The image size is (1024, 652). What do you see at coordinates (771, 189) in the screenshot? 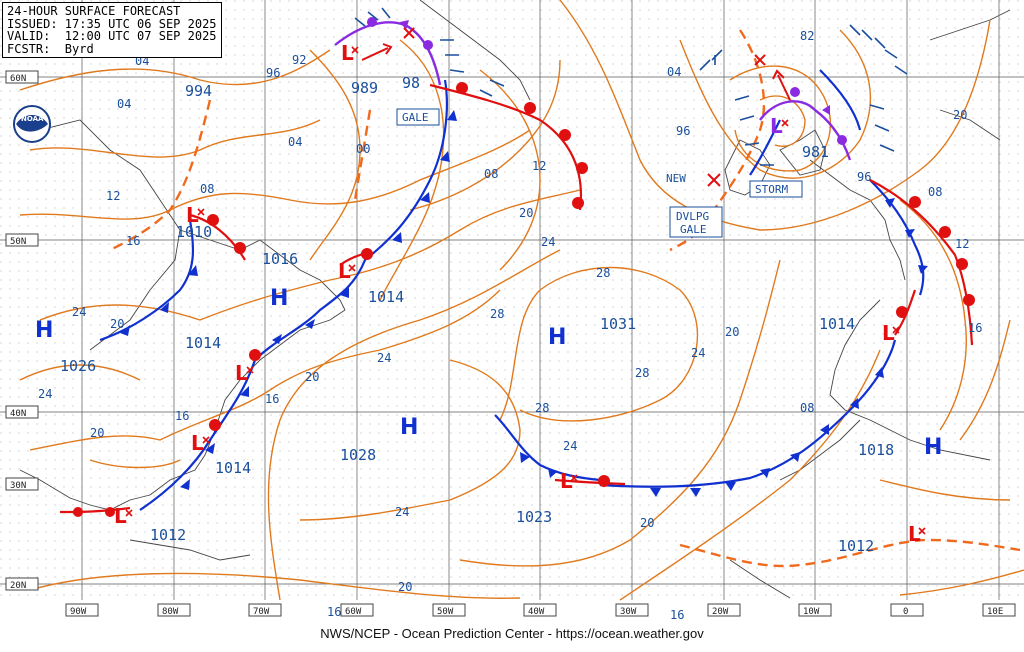
I see `storm-label: STORM` at bounding box center [771, 189].